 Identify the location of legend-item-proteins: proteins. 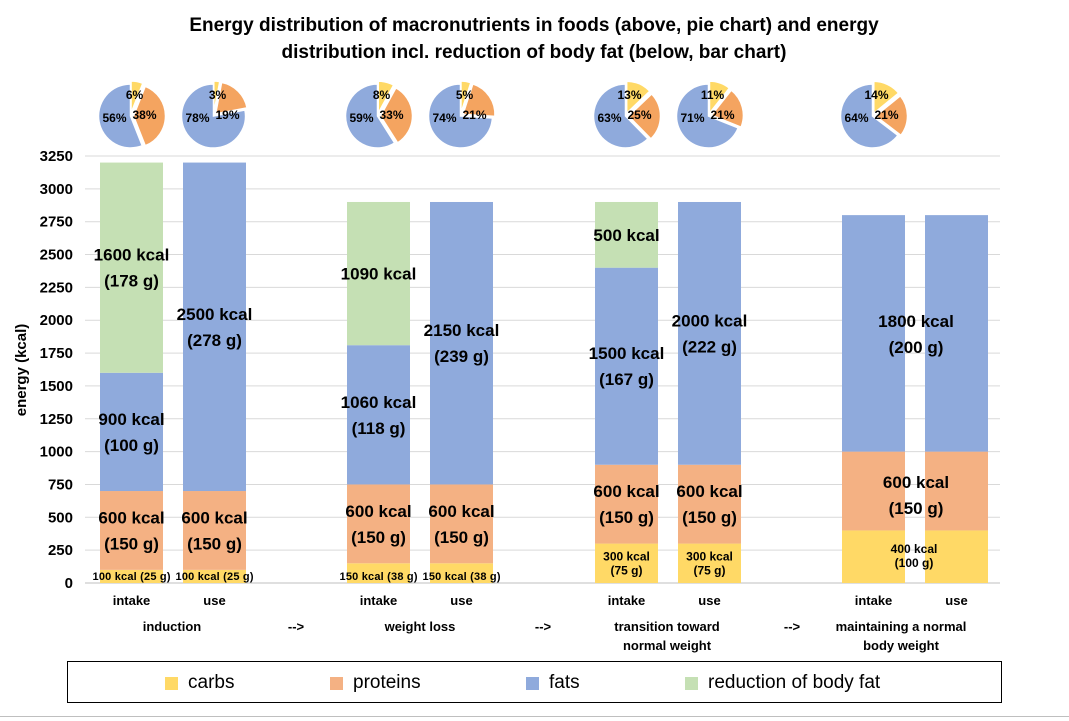
(375, 683).